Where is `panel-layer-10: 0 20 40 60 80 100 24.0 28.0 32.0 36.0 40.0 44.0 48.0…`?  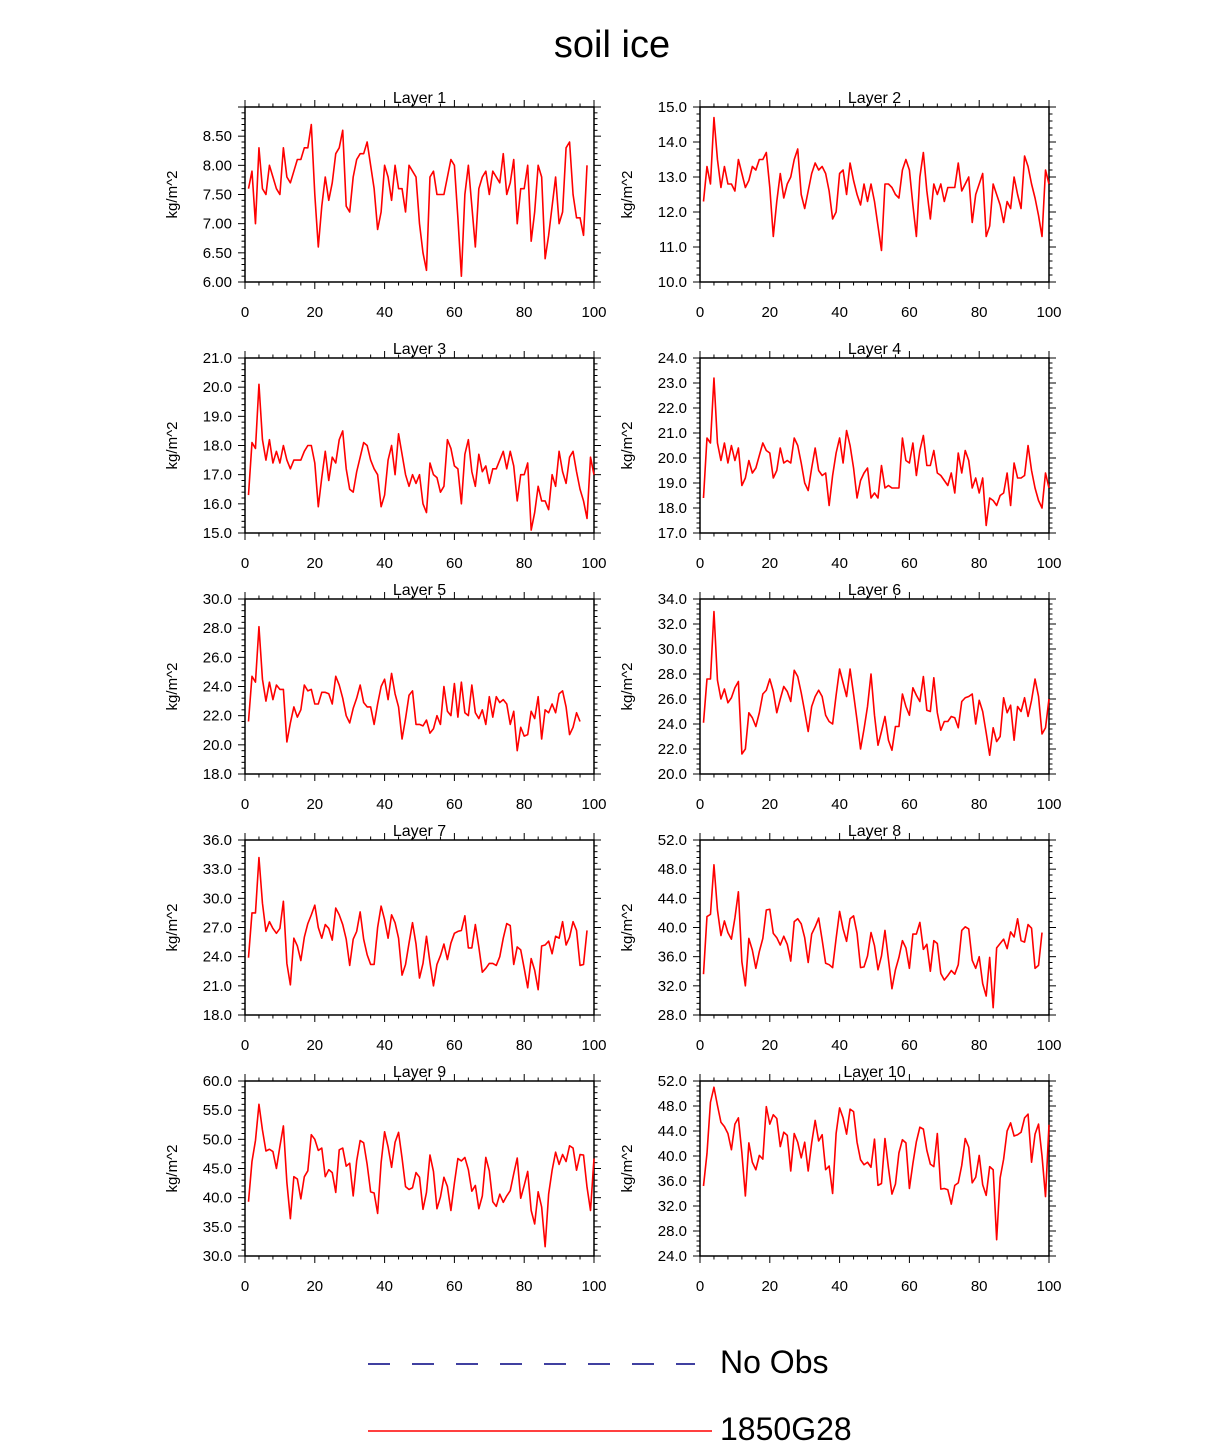
panel-layer-10: 0 20 40 60 80 100 24.0 28.0 32.0 36.0 40.0 44.0 48.0… is located at coordinates (840, 1179).